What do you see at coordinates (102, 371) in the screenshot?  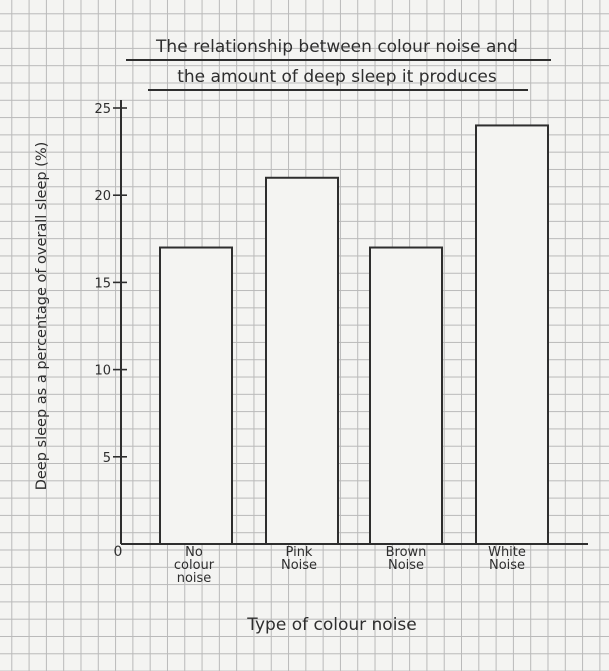 I see `y-tick-label: 10` at bounding box center [102, 371].